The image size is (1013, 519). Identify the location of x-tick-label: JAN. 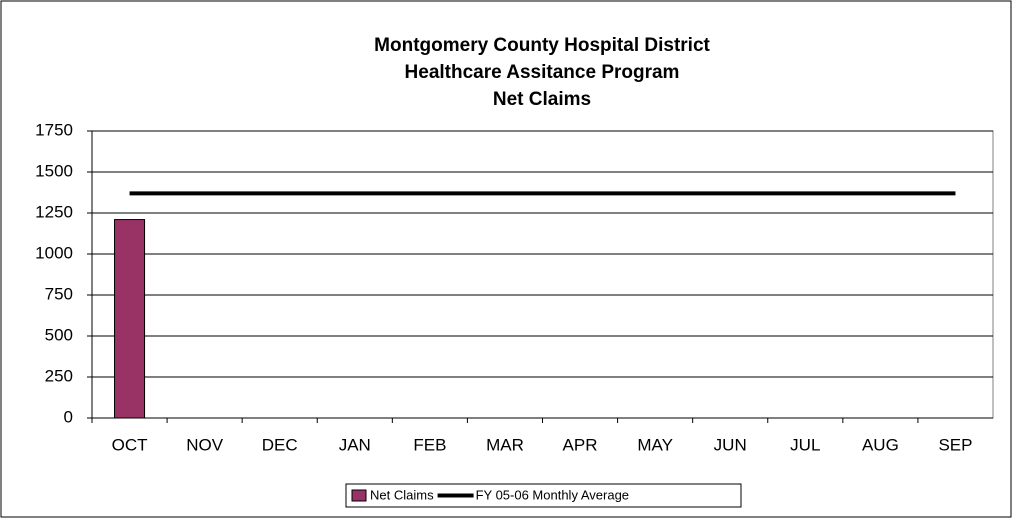
(355, 444).